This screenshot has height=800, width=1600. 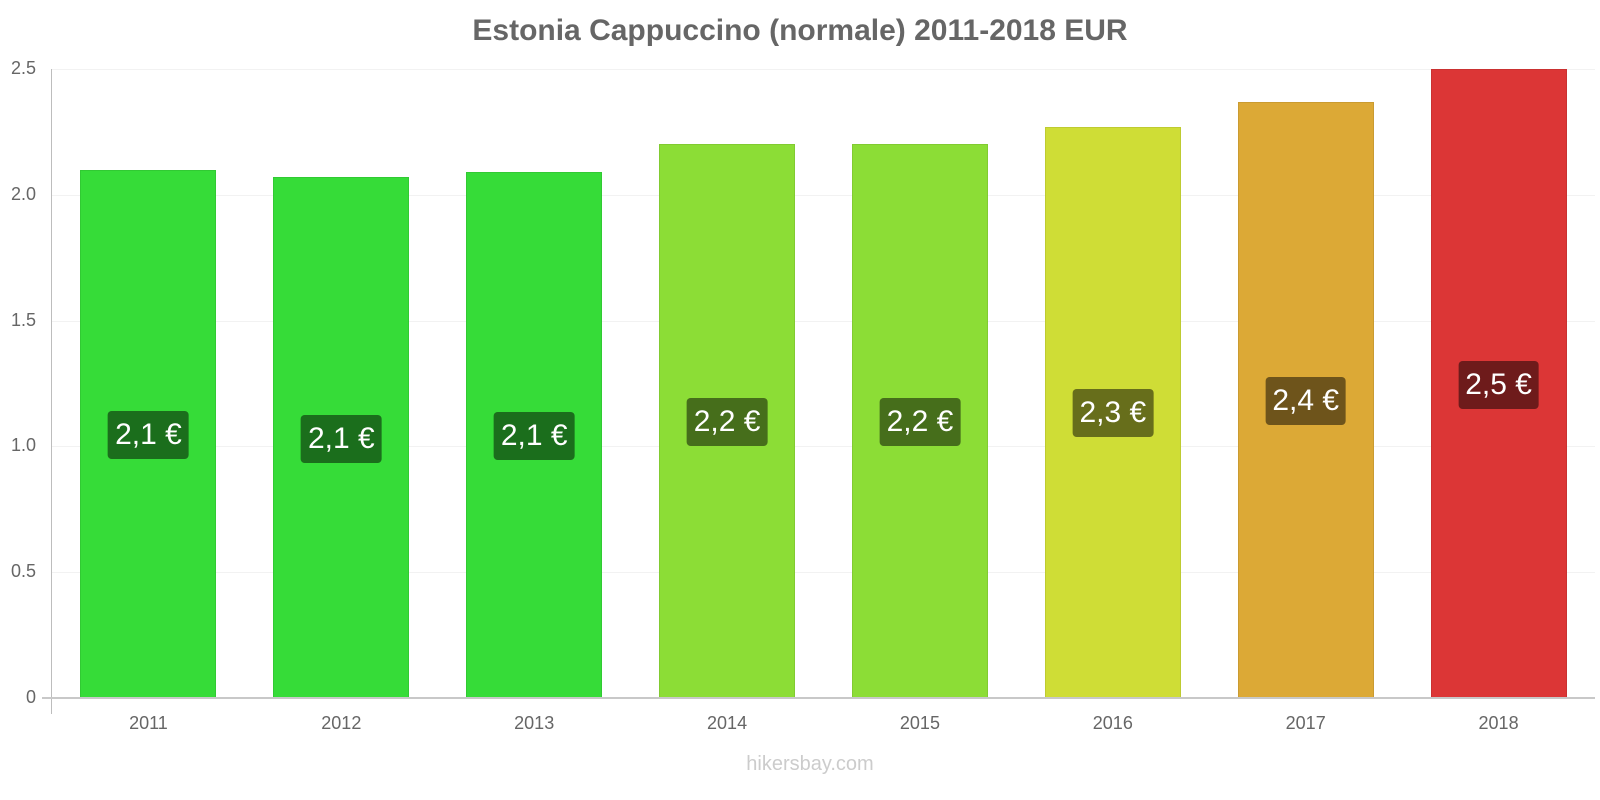 I want to click on value-label: 2,4 €, so click(x=1306, y=400).